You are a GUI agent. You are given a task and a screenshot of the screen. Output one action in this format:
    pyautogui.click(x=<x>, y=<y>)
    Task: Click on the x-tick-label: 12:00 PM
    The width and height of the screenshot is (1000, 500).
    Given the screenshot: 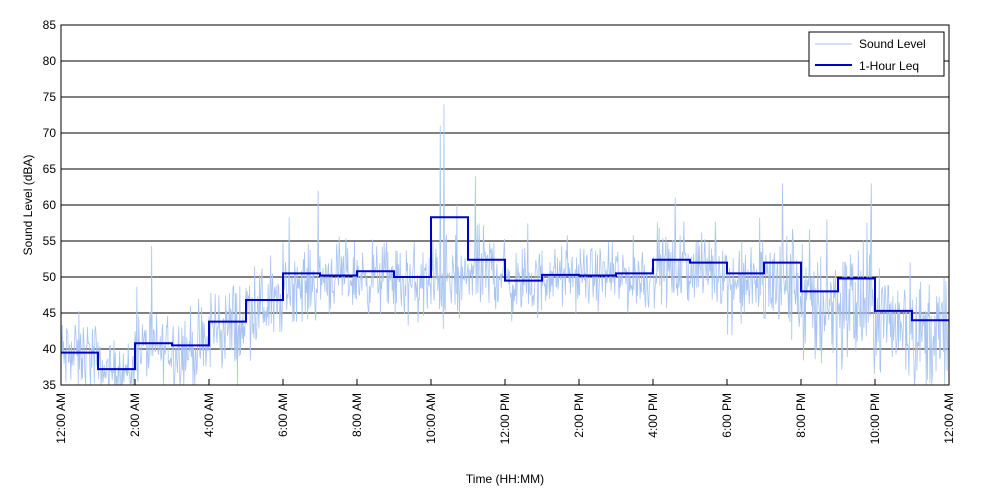 What is the action you would take?
    pyautogui.click(x=505, y=418)
    